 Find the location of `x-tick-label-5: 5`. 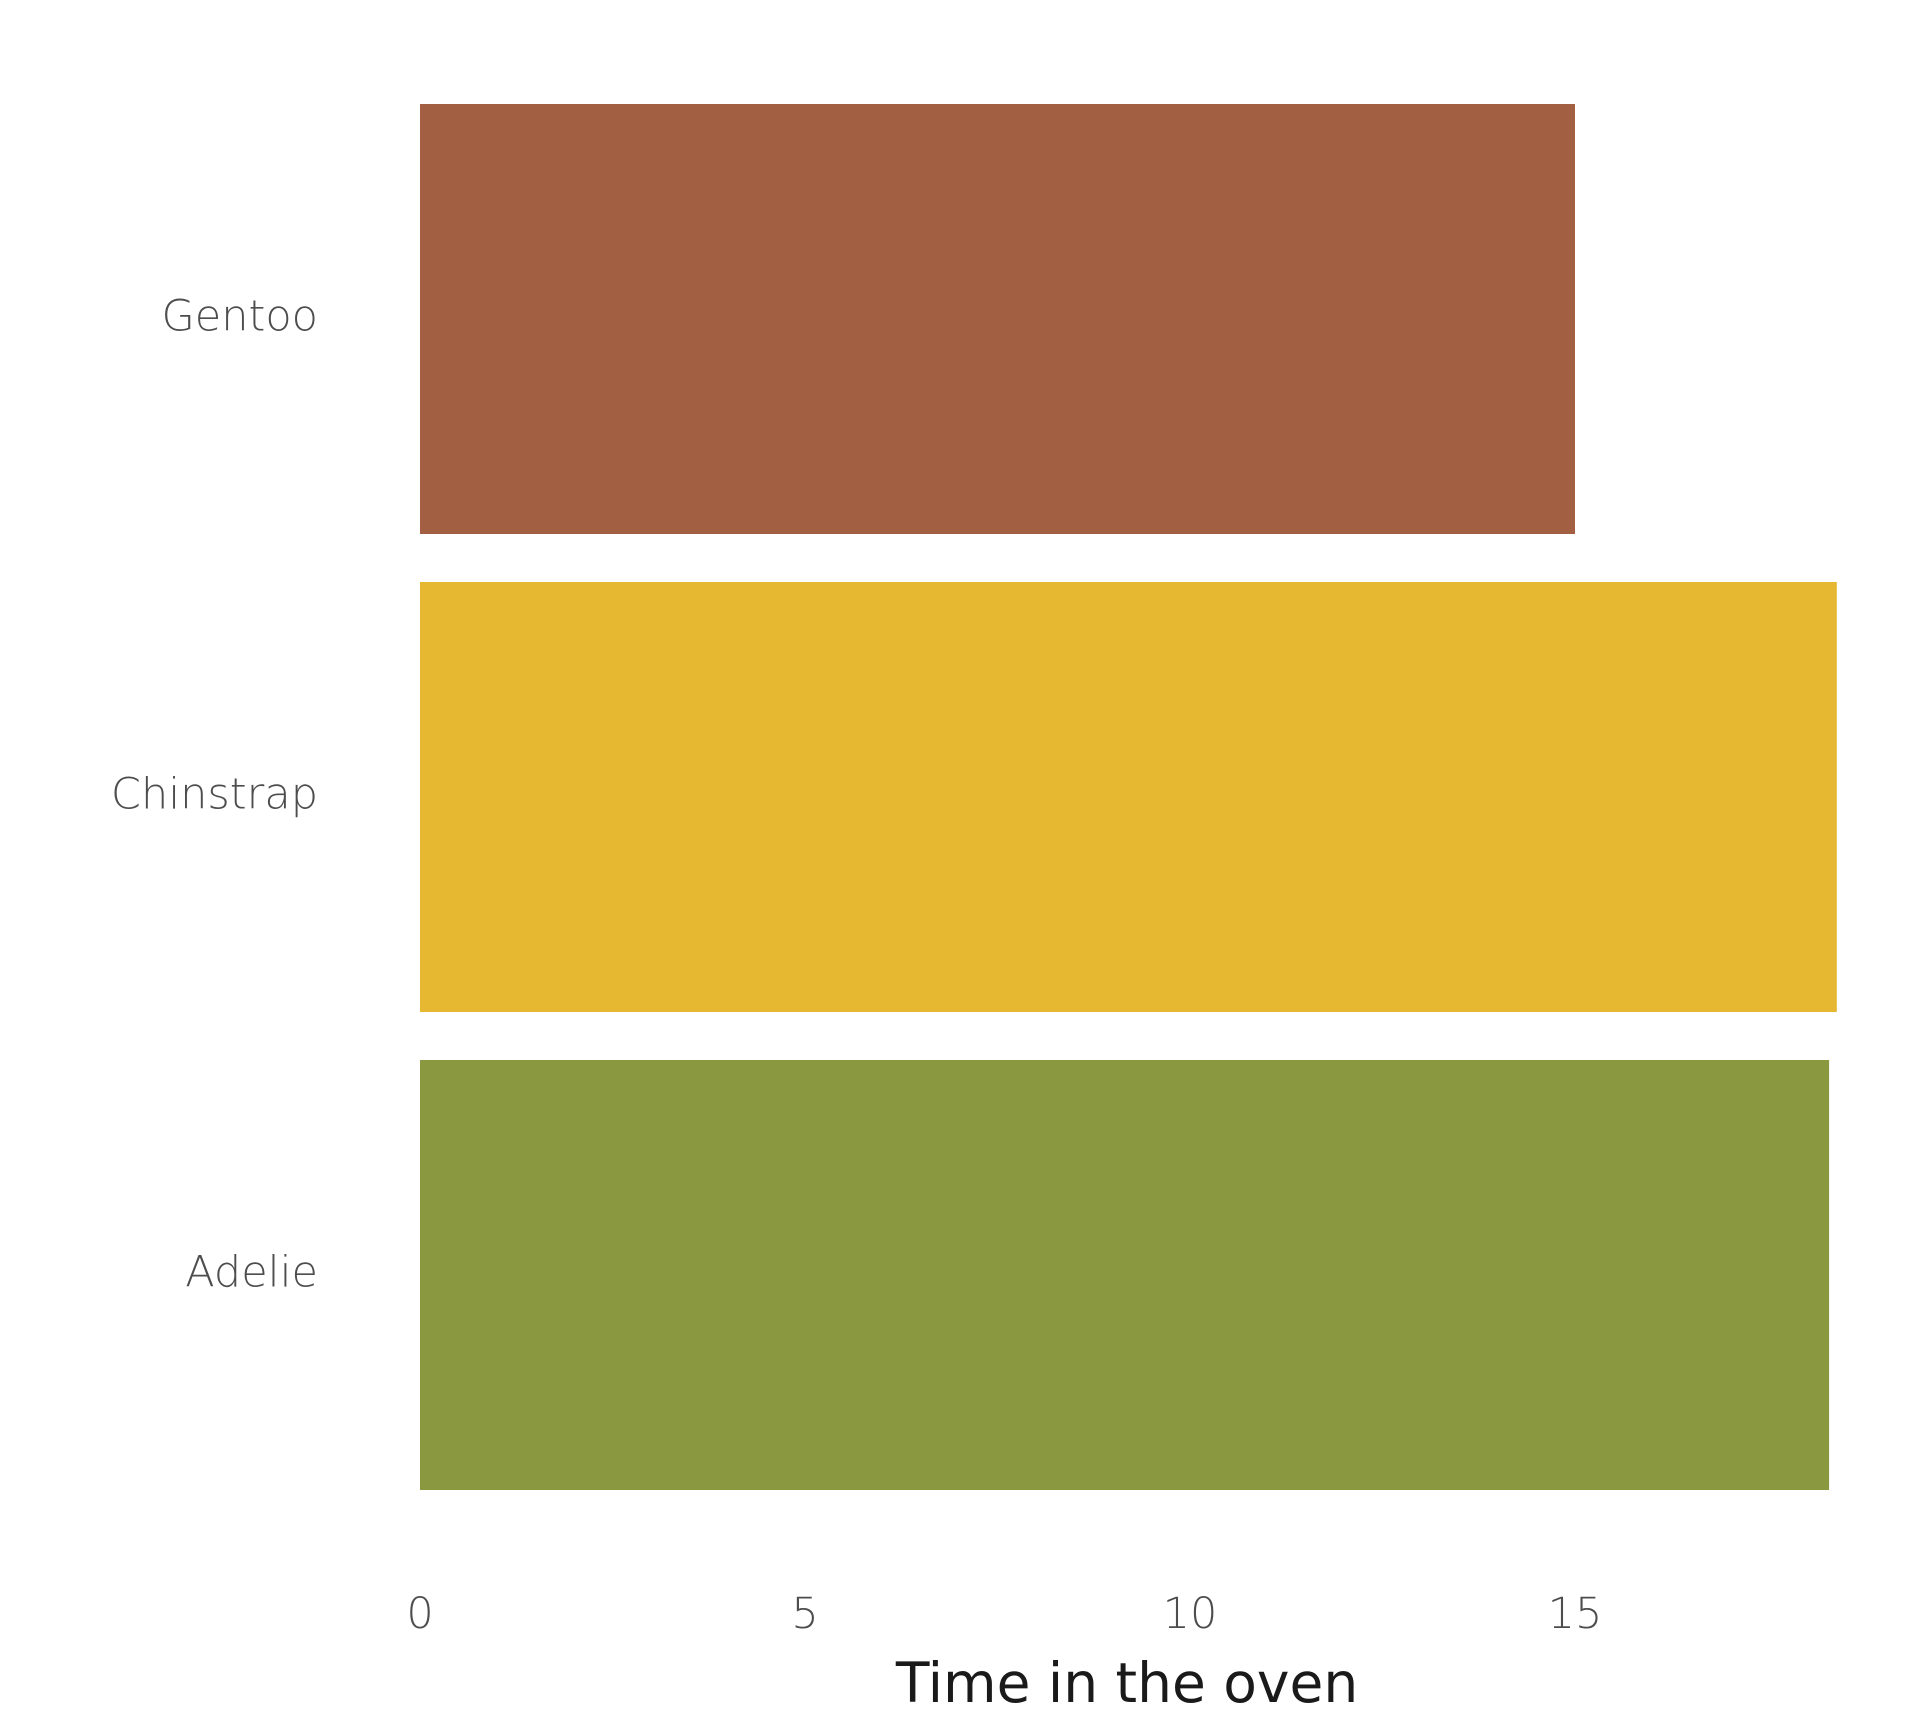

x-tick-label-5: 5 is located at coordinates (804, 1614).